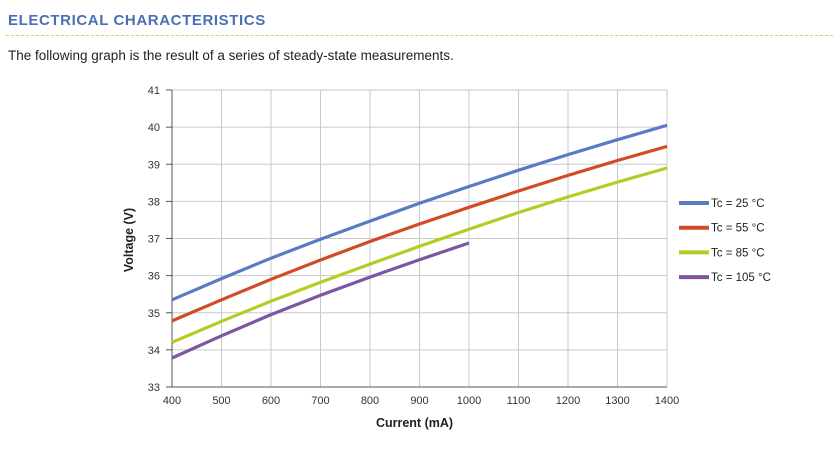 This screenshot has width=839, height=452. I want to click on legend-label-2: Tc = 55 °C, so click(738, 229).